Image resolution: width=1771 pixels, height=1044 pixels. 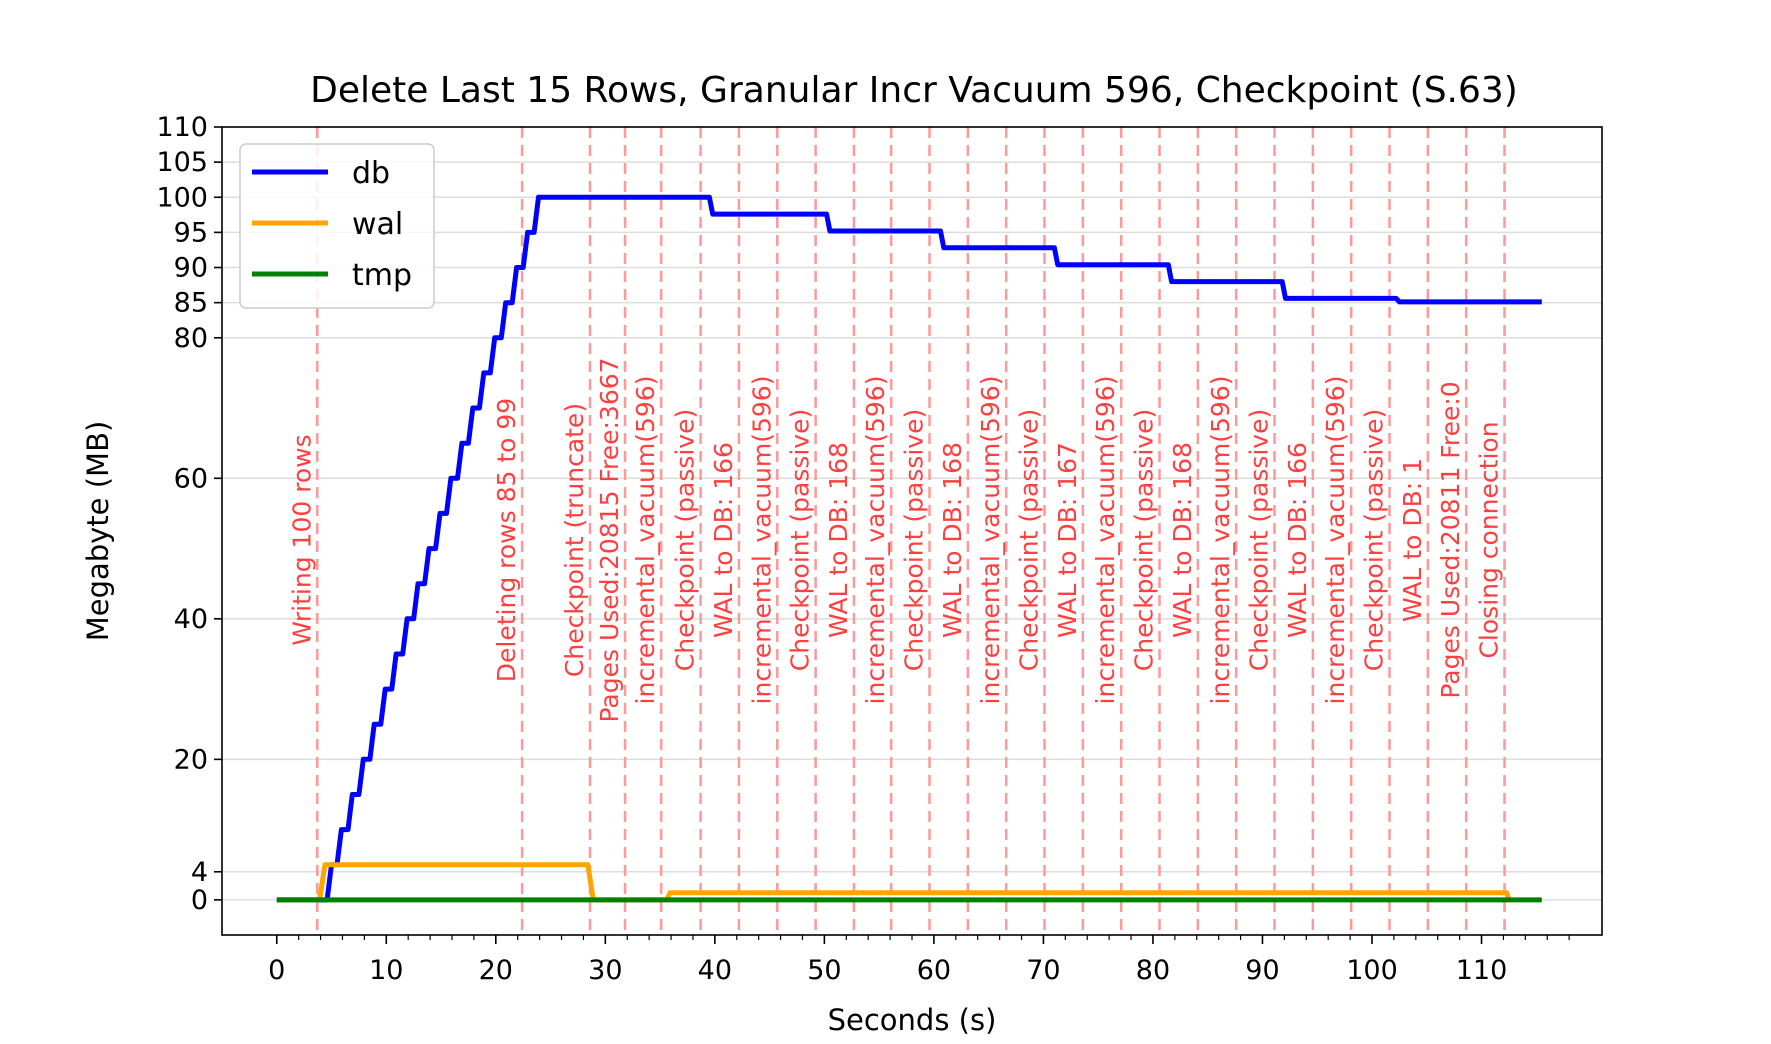 I want to click on x-axis: 0 10 20 30 40 50 60 70 80 90 100 110, so click(x=919, y=960).